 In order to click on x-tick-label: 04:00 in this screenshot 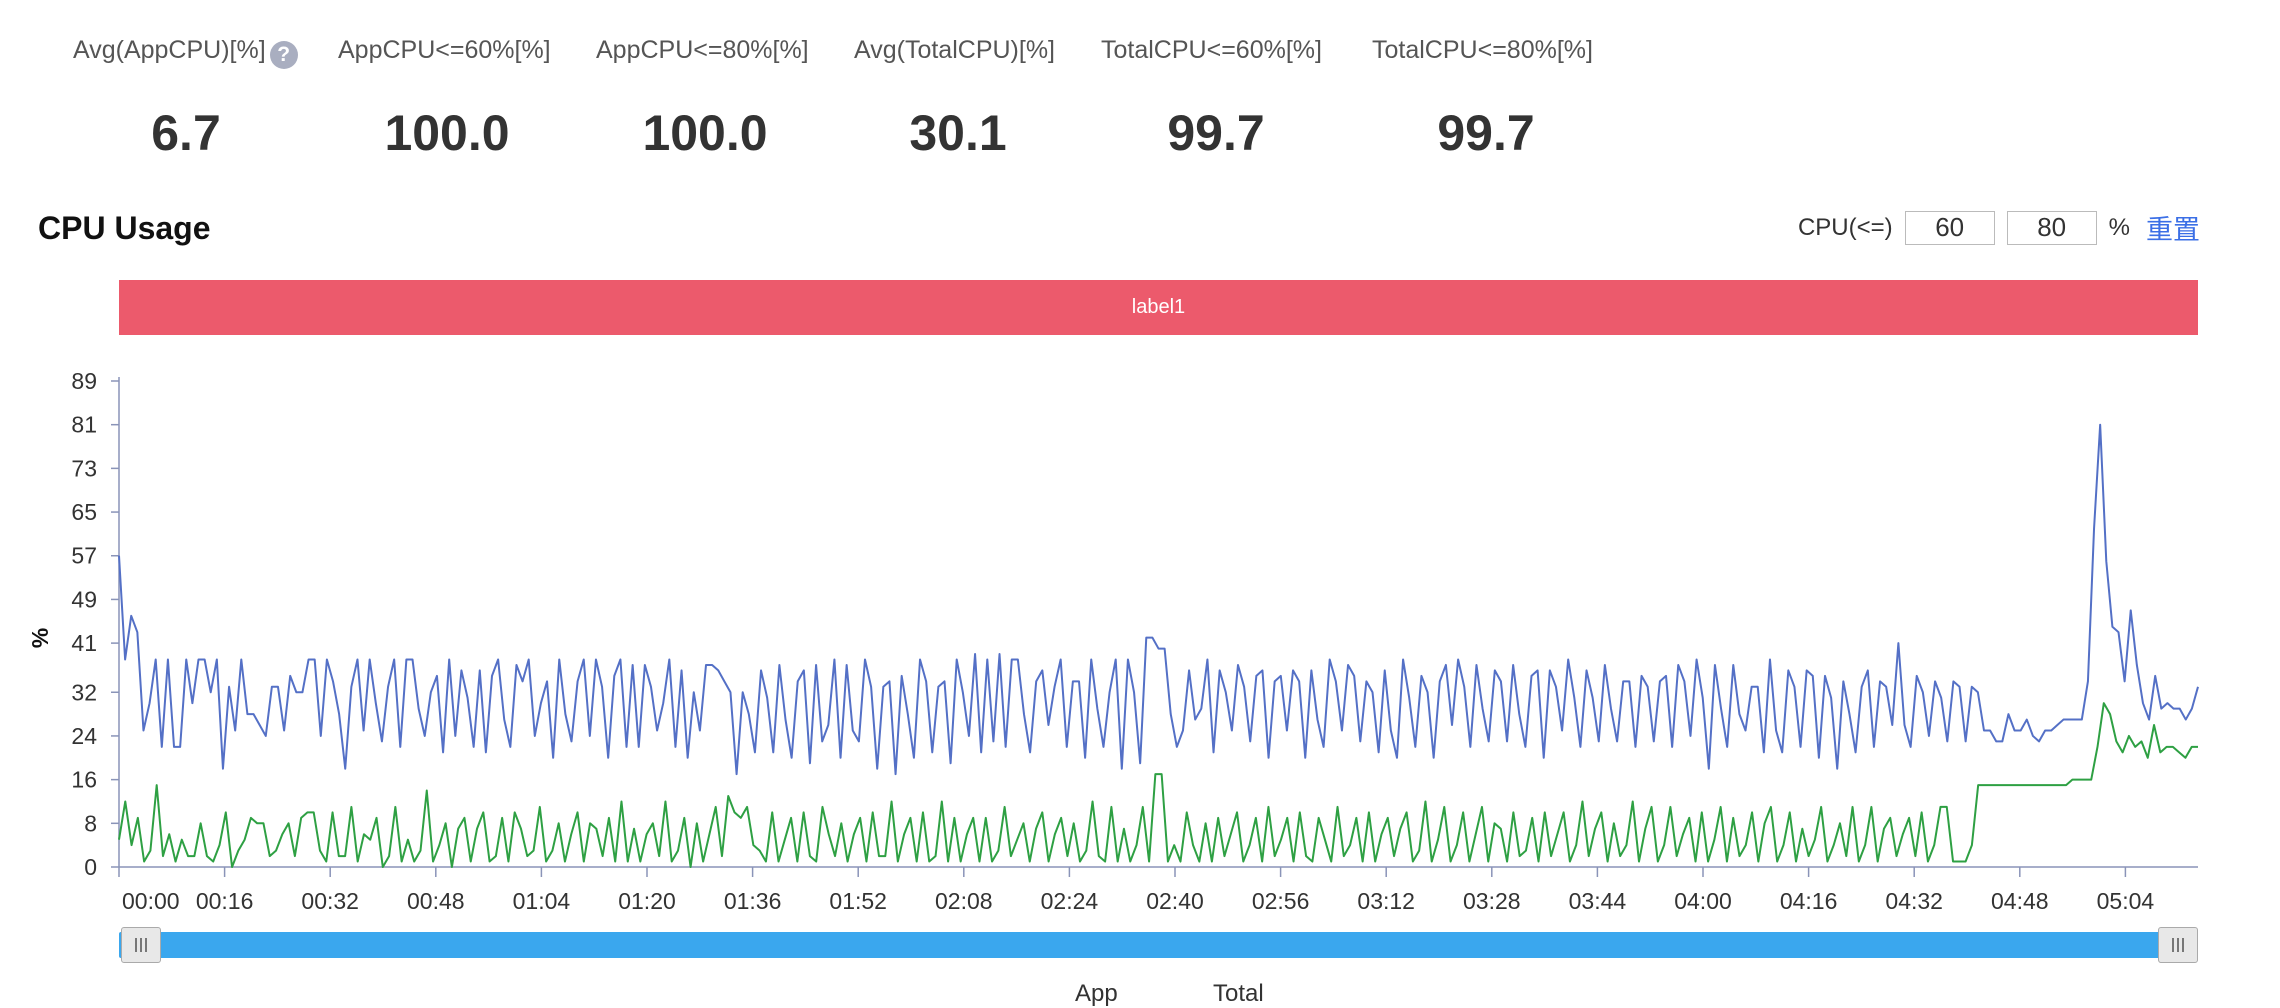, I will do `click(1703, 901)`.